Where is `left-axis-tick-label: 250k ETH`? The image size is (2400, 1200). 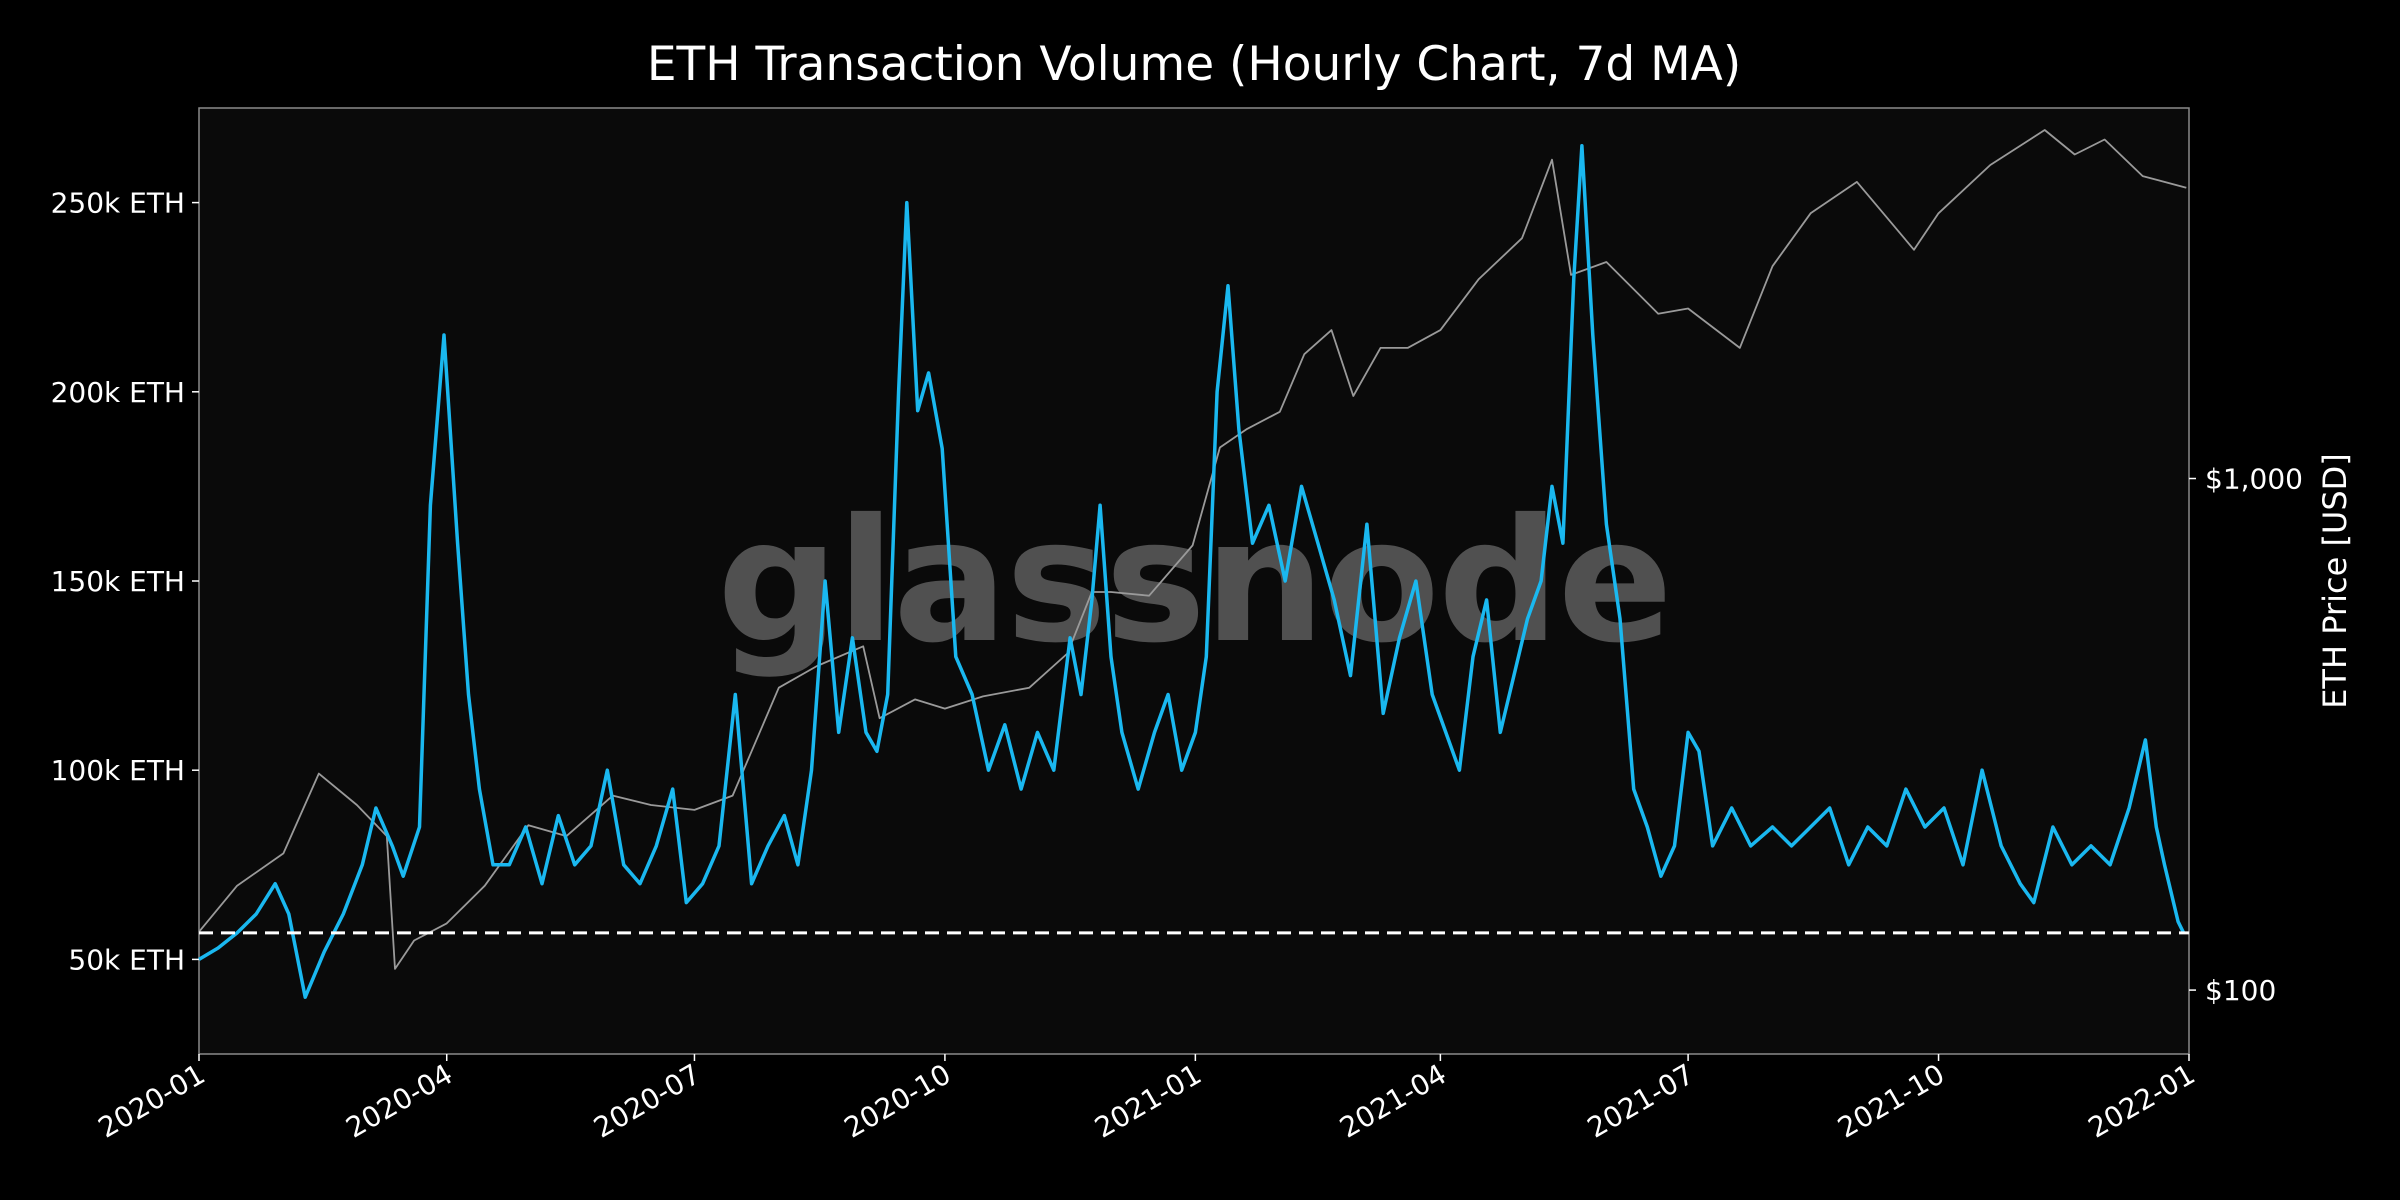
left-axis-tick-label: 250k ETH is located at coordinates (118, 203).